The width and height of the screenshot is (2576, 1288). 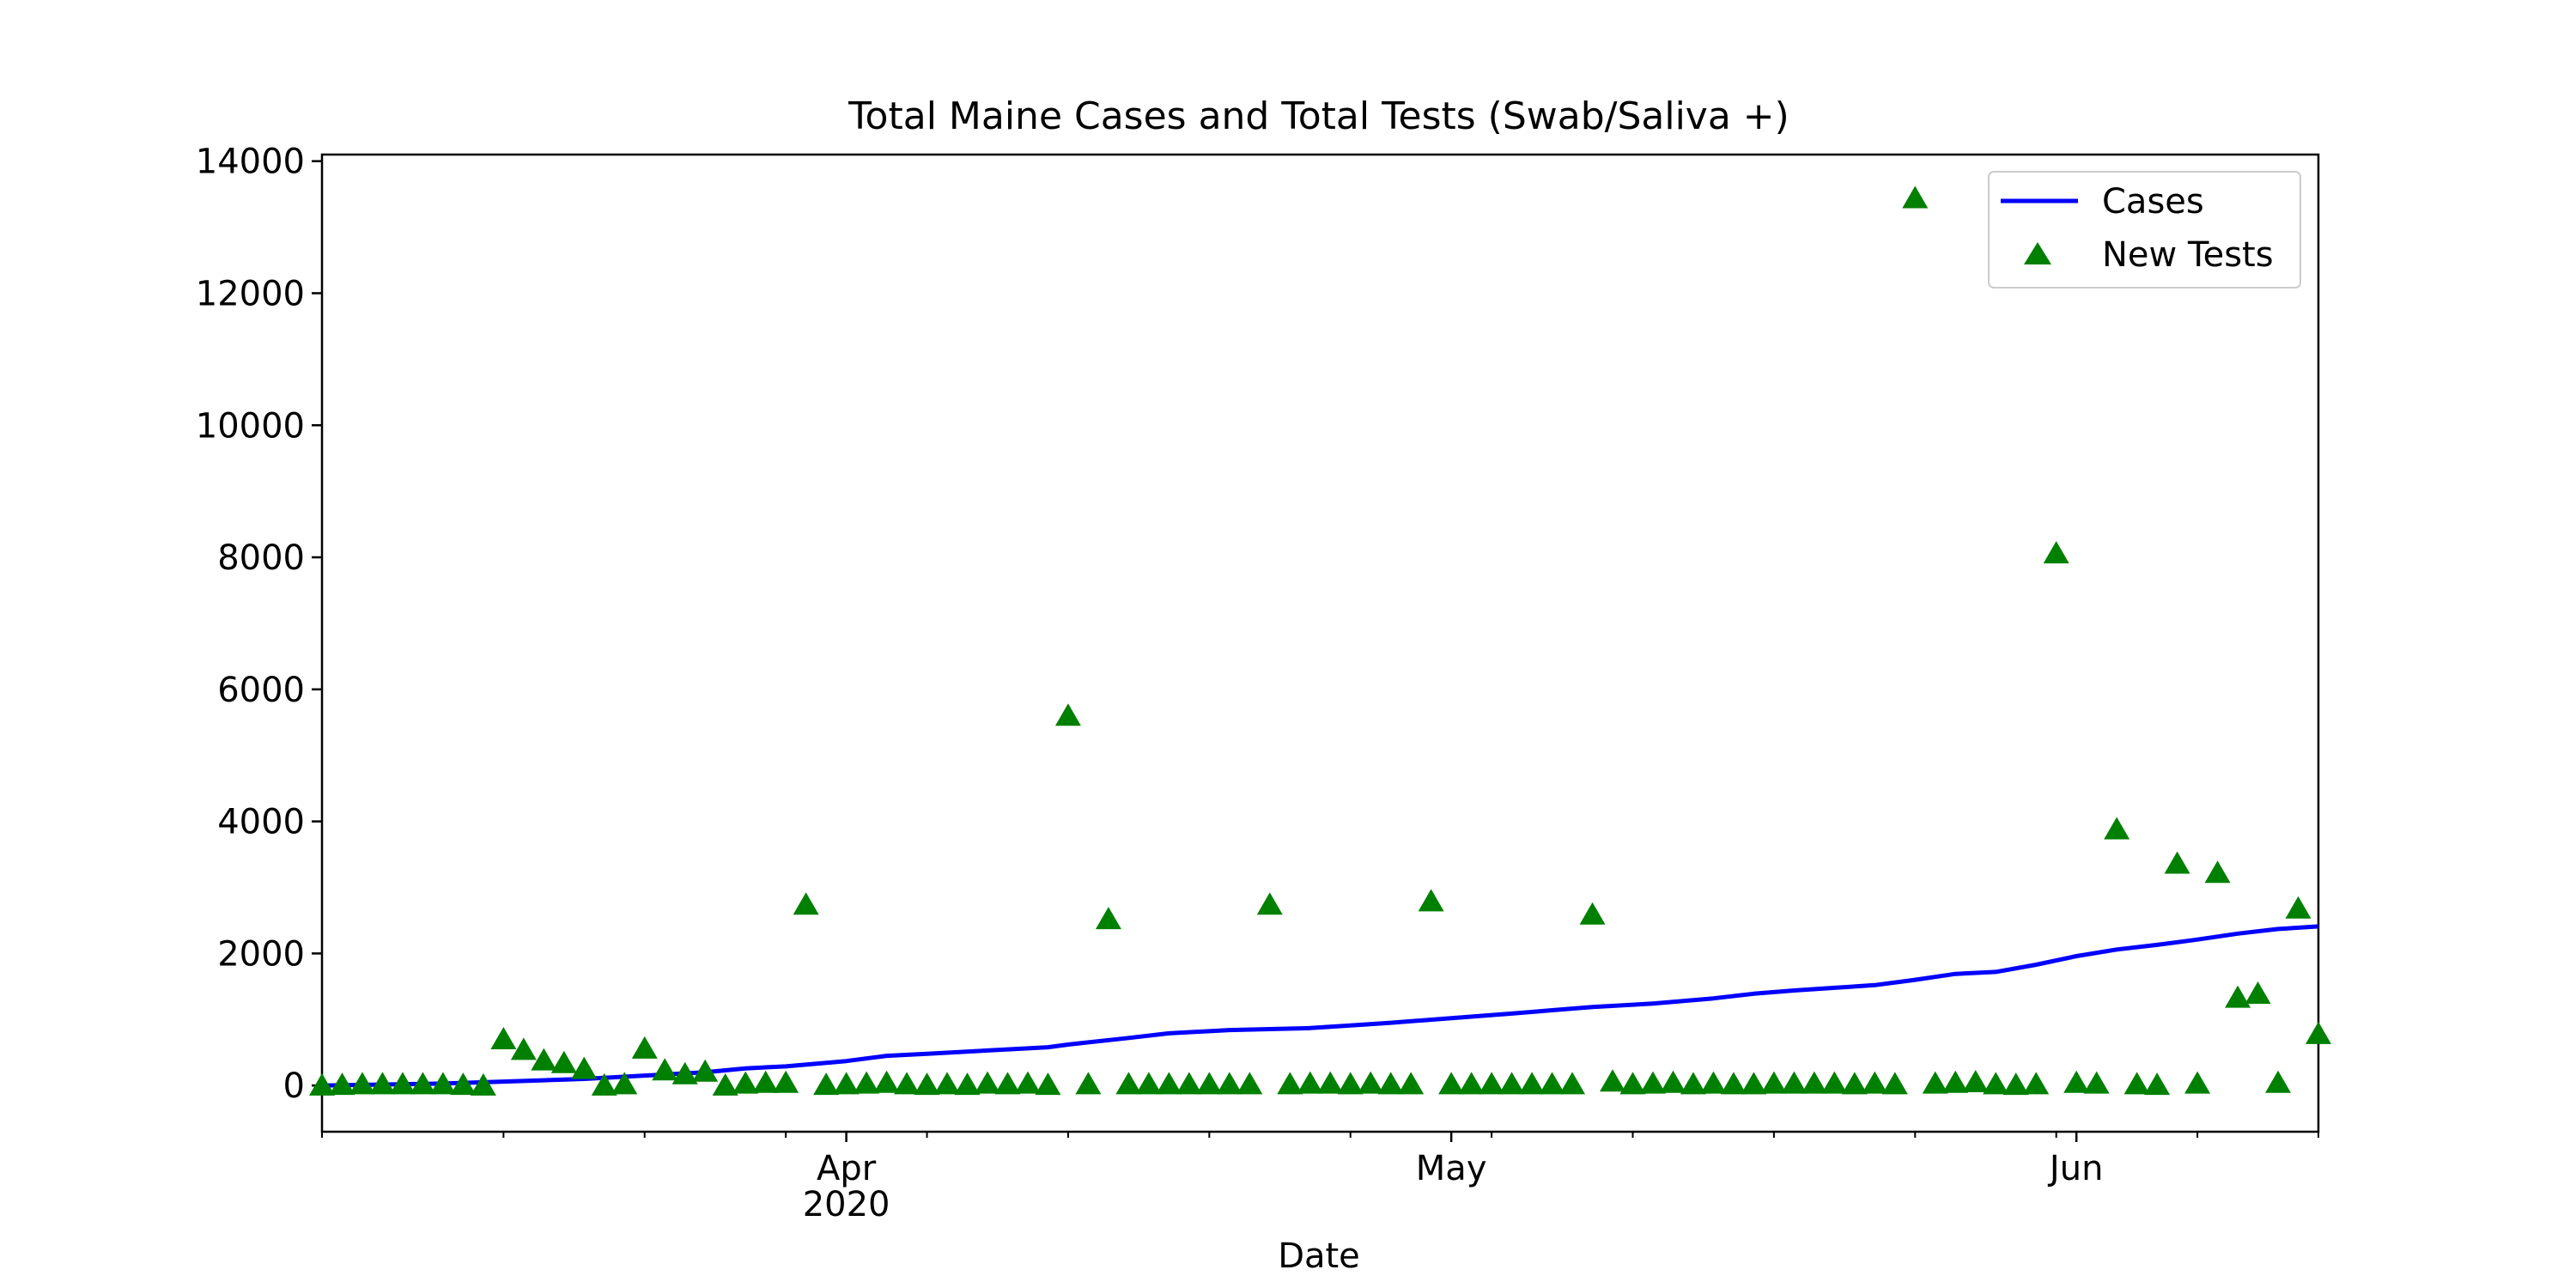 What do you see at coordinates (251, 293) in the screenshot?
I see `y-tick-label: 12000` at bounding box center [251, 293].